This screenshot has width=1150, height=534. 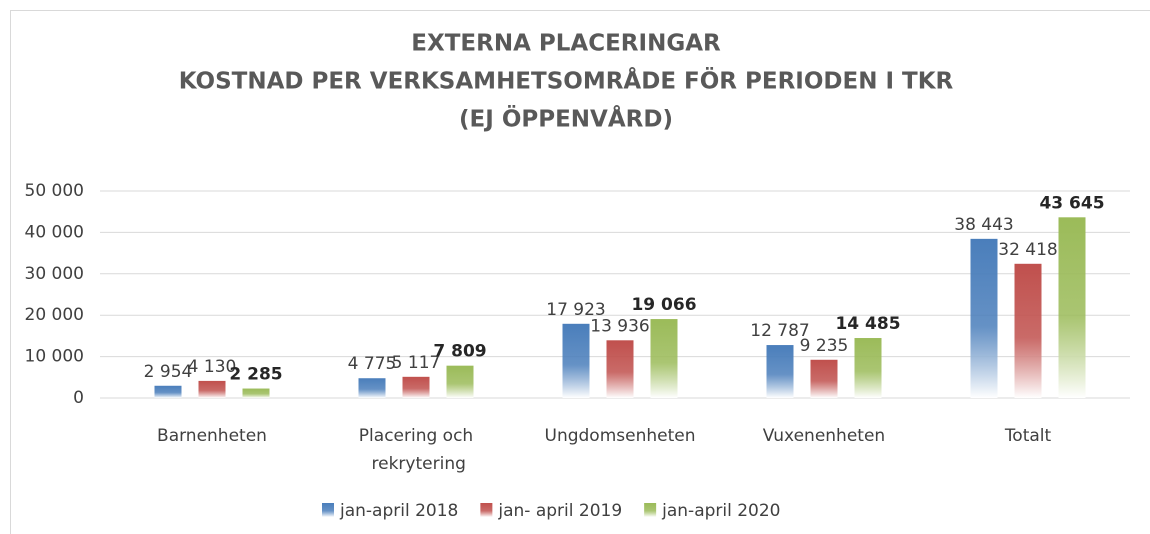 What do you see at coordinates (255, 375) in the screenshot?
I see `data-label: 2 285` at bounding box center [255, 375].